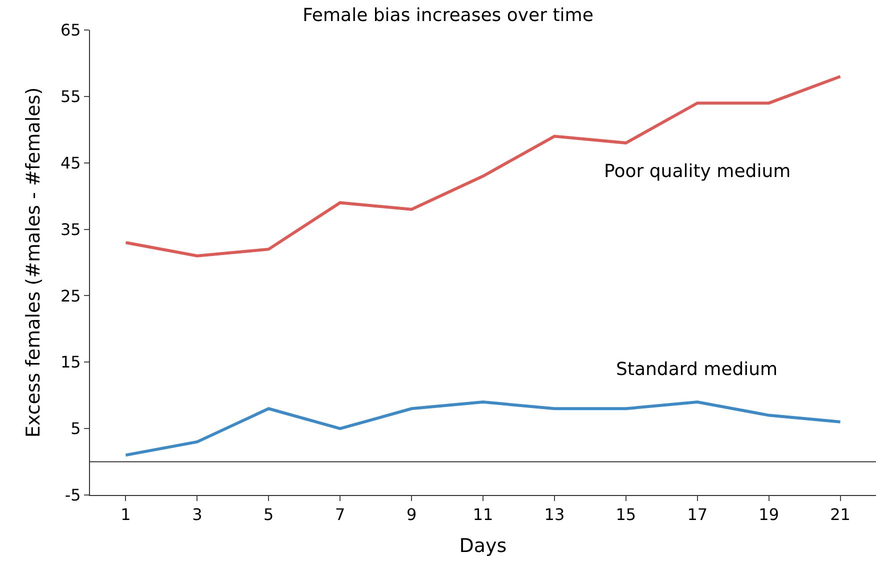 Image resolution: width=896 pixels, height=565 pixels. What do you see at coordinates (197, 514) in the screenshot?
I see `x-tick-label: 3` at bounding box center [197, 514].